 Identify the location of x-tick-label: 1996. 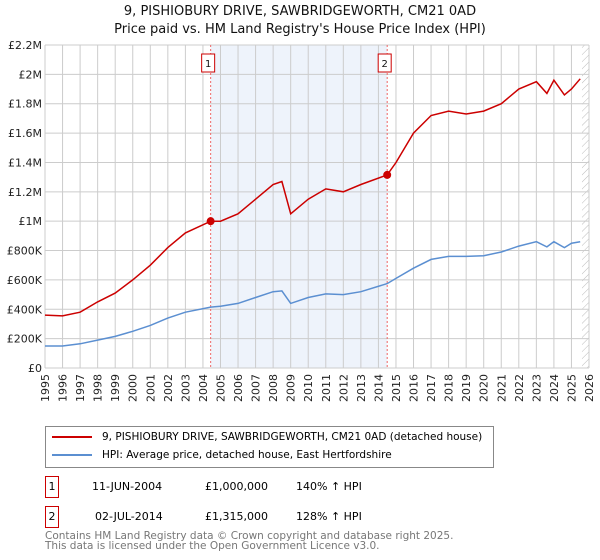
(63, 388).